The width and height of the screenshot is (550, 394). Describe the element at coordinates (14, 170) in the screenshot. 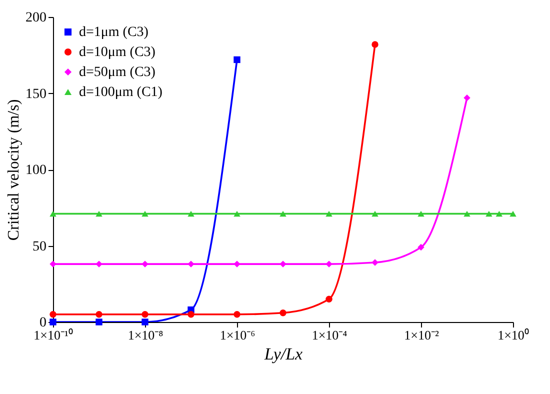

I see `y-axis-title: Critical velocity (m/s)` at that location.